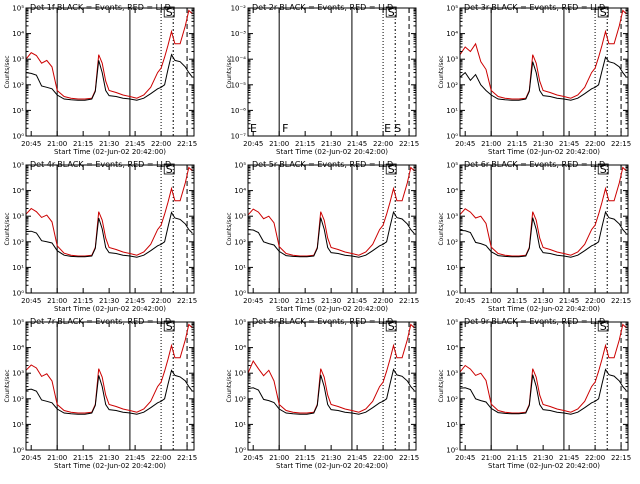 Image resolution: width=640 pixels, height=484 pixels. Describe the element at coordinates (239, 9) in the screenshot. I see `y-tick-label: 10⁻²` at that location.